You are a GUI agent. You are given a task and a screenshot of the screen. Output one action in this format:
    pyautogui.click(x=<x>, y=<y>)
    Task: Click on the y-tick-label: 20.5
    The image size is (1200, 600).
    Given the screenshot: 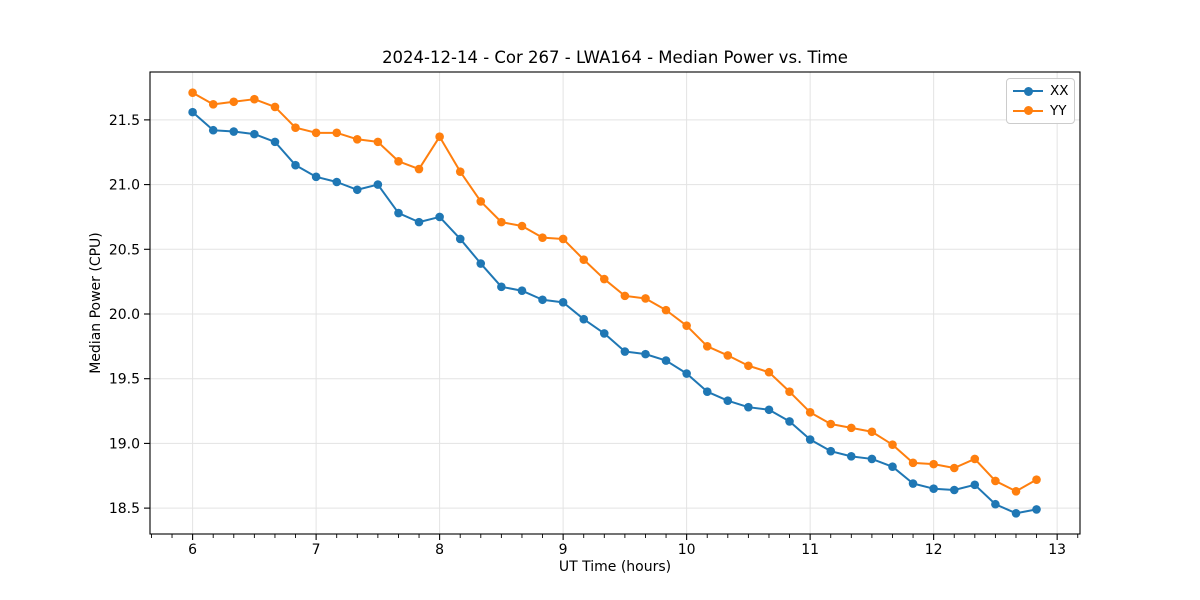 What is the action you would take?
    pyautogui.click(x=124, y=250)
    